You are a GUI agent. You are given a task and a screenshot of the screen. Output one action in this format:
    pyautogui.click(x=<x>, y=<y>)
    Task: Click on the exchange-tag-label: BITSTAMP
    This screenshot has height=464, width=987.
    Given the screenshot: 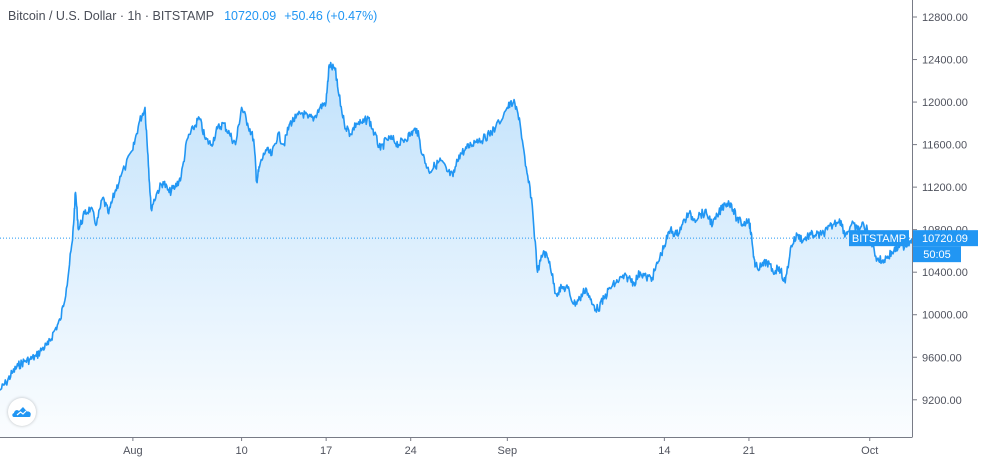 What is the action you would take?
    pyautogui.click(x=879, y=239)
    